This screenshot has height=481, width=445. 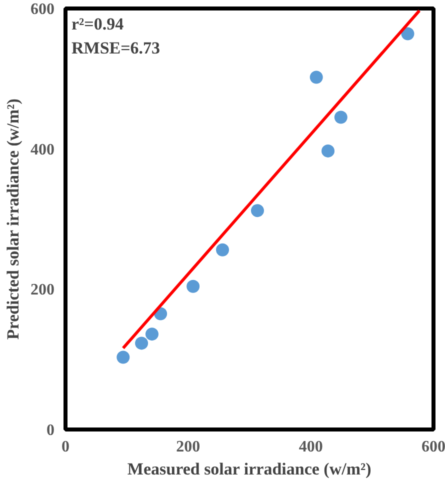 I want to click on annotation: r²=0.94, so click(x=98, y=24).